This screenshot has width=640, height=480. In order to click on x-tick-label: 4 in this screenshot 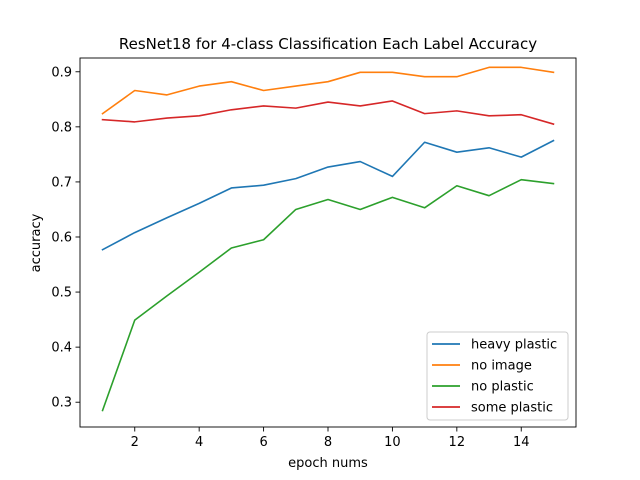, I will do `click(199, 442)`.